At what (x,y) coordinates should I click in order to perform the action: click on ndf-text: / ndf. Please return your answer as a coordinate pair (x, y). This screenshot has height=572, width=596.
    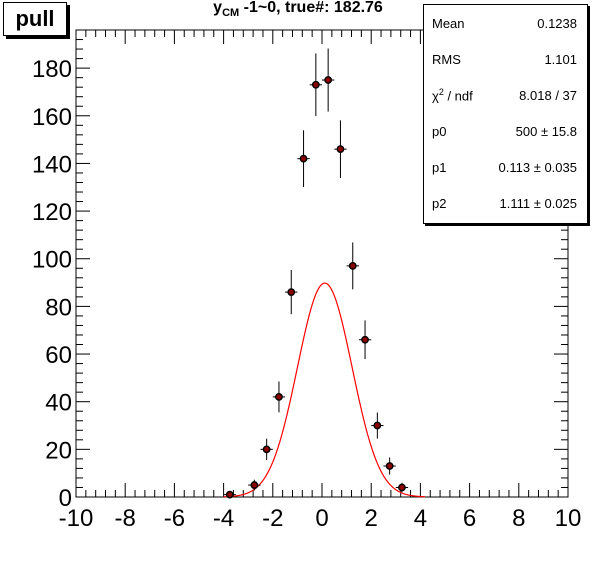
    Looking at the image, I should click on (458, 96).